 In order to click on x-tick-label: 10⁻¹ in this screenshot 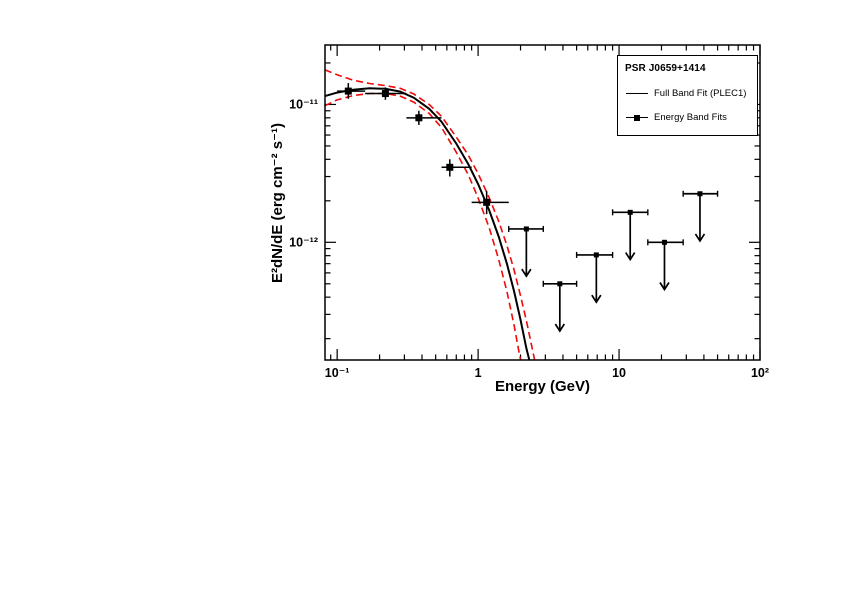, I will do `click(337, 373)`.